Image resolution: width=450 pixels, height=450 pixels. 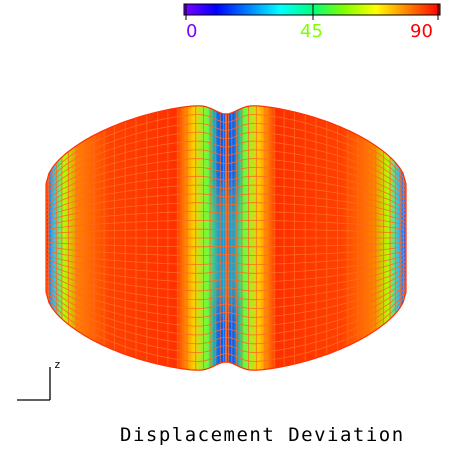 I want to click on colorbar-gradient, so click(x=312, y=9).